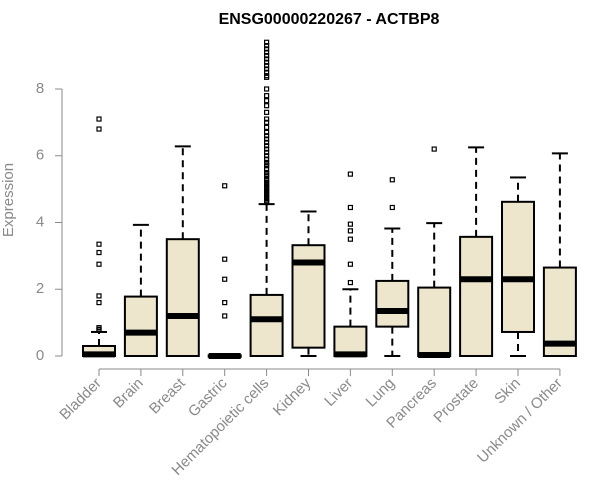 The width and height of the screenshot is (600, 500). I want to click on box-skin, so click(518, 266).